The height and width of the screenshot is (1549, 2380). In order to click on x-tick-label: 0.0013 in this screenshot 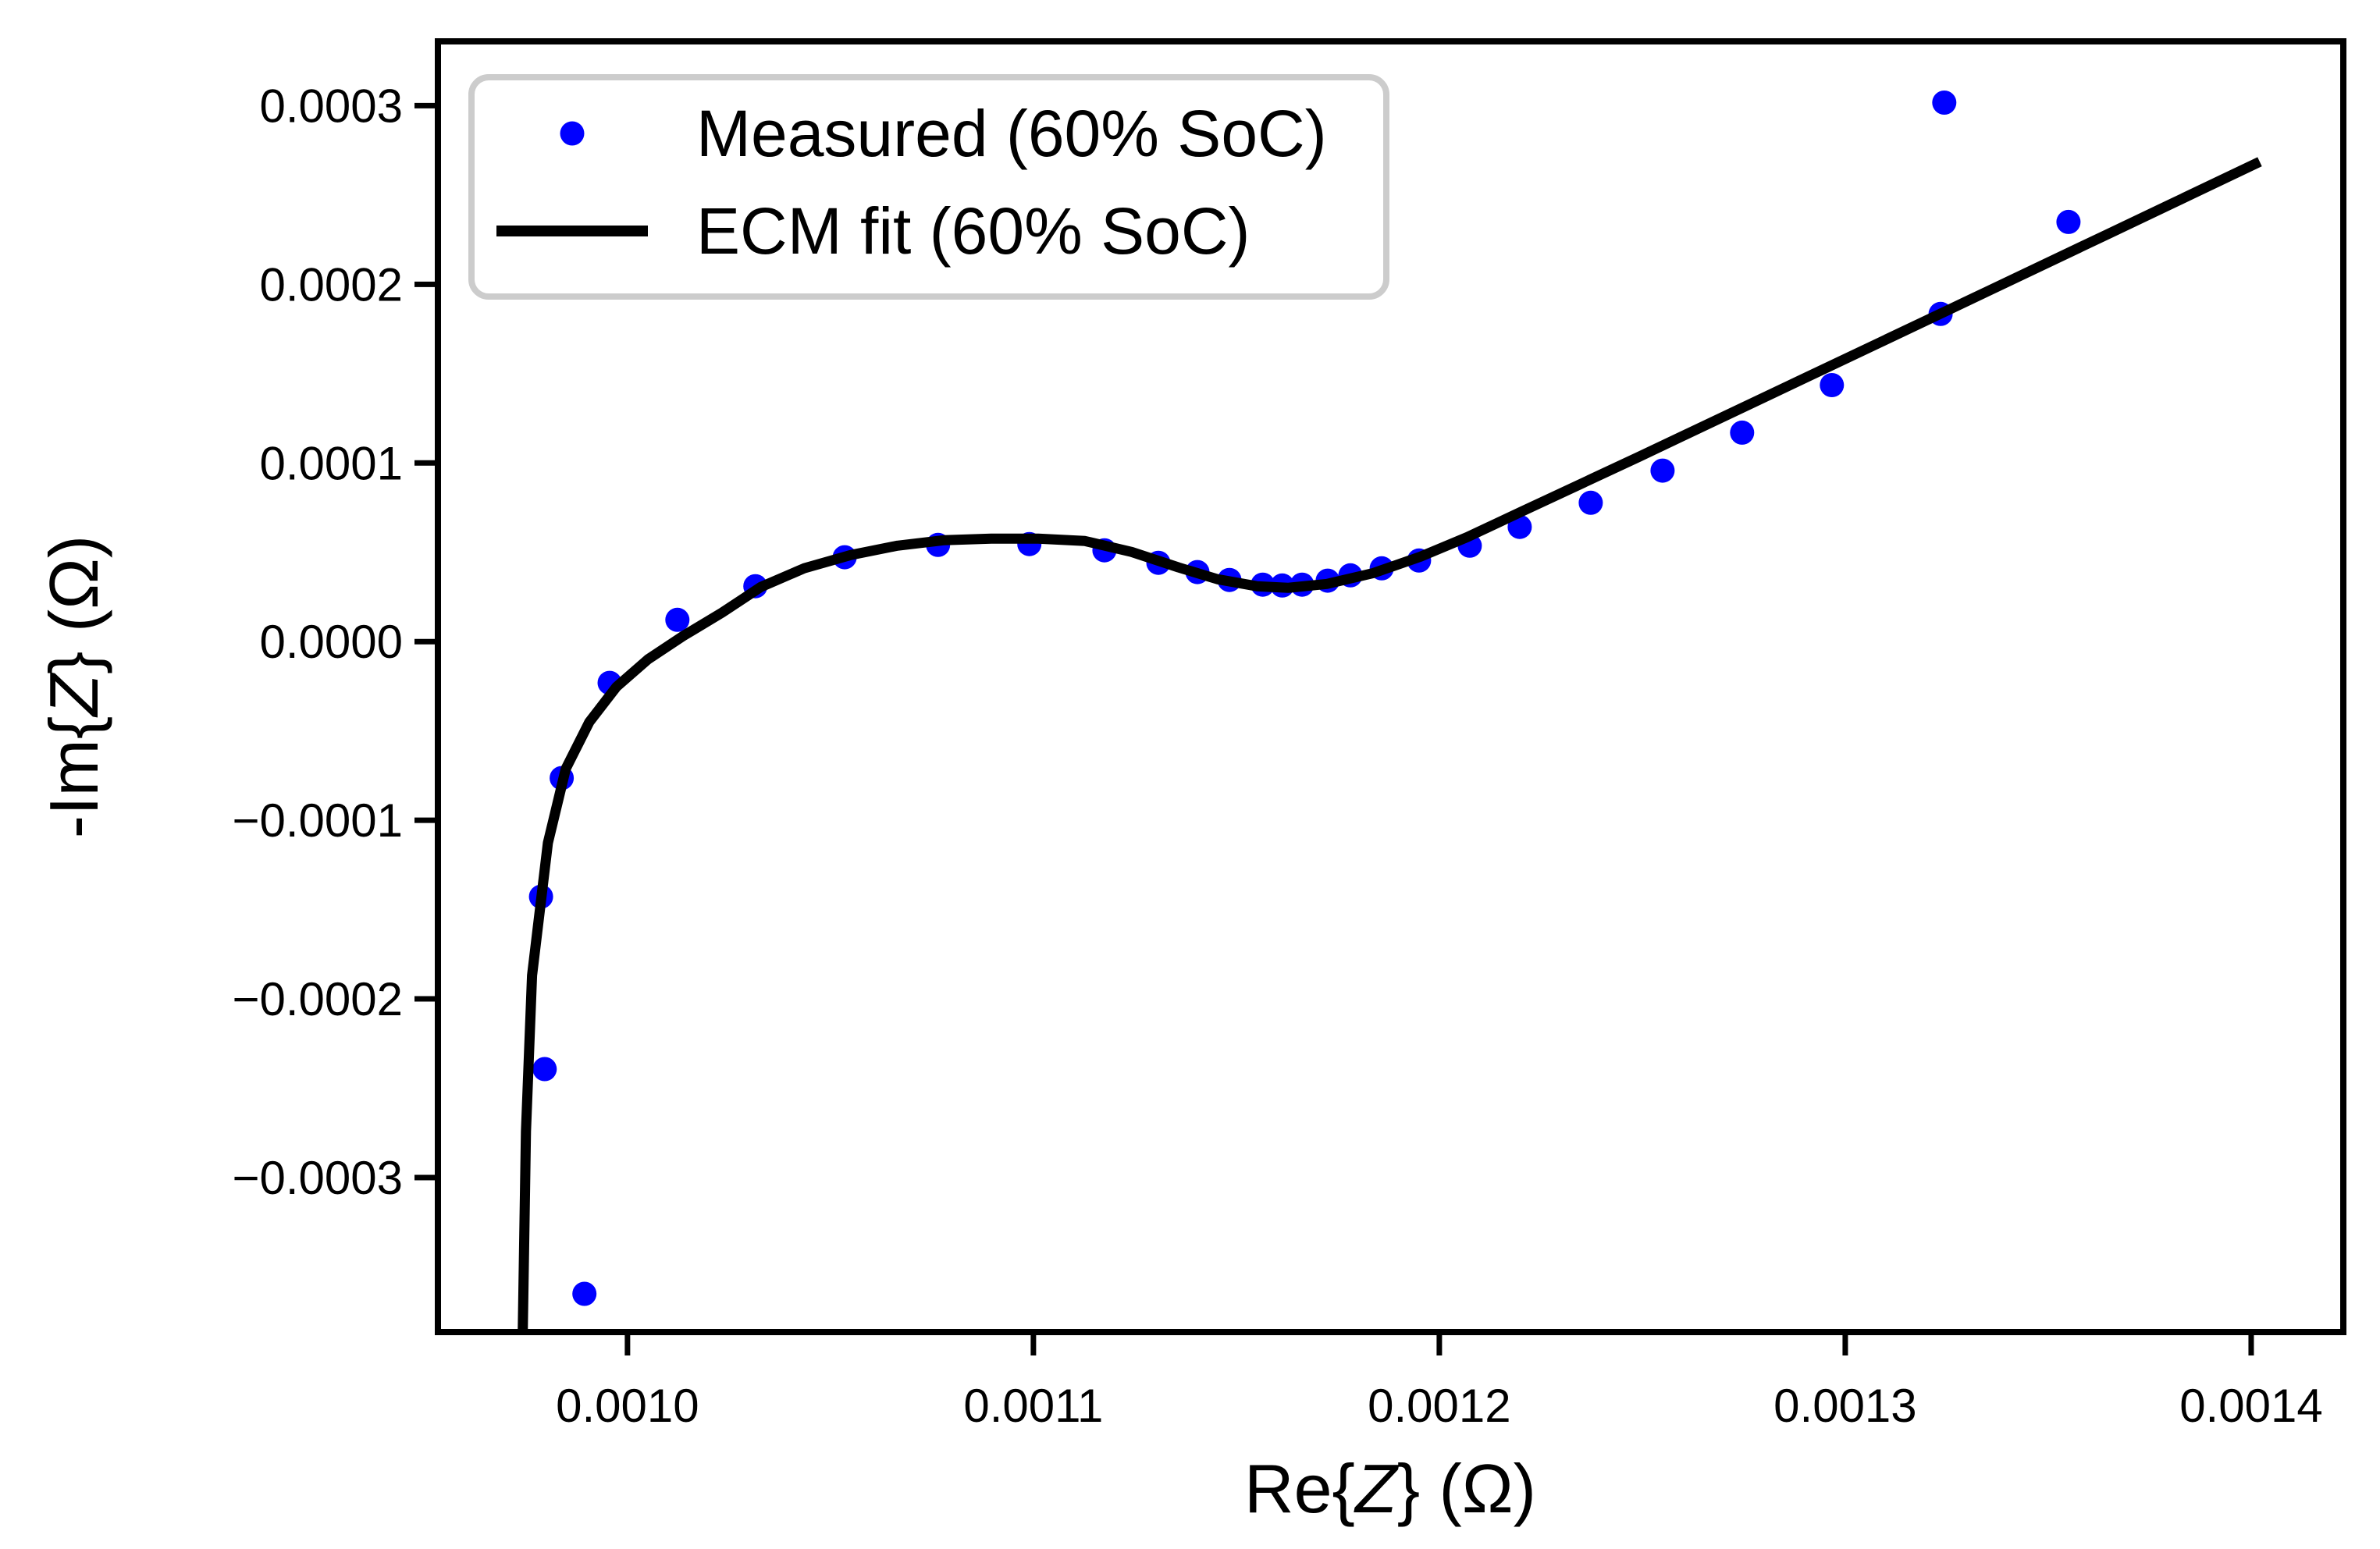, I will do `click(1845, 1406)`.